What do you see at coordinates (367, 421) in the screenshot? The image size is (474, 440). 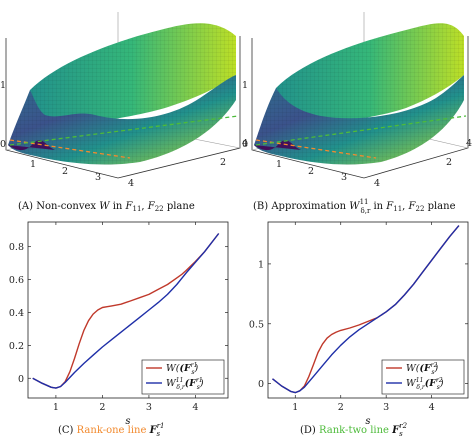 I see `panel-d-x-axis-label: s` at bounding box center [367, 421].